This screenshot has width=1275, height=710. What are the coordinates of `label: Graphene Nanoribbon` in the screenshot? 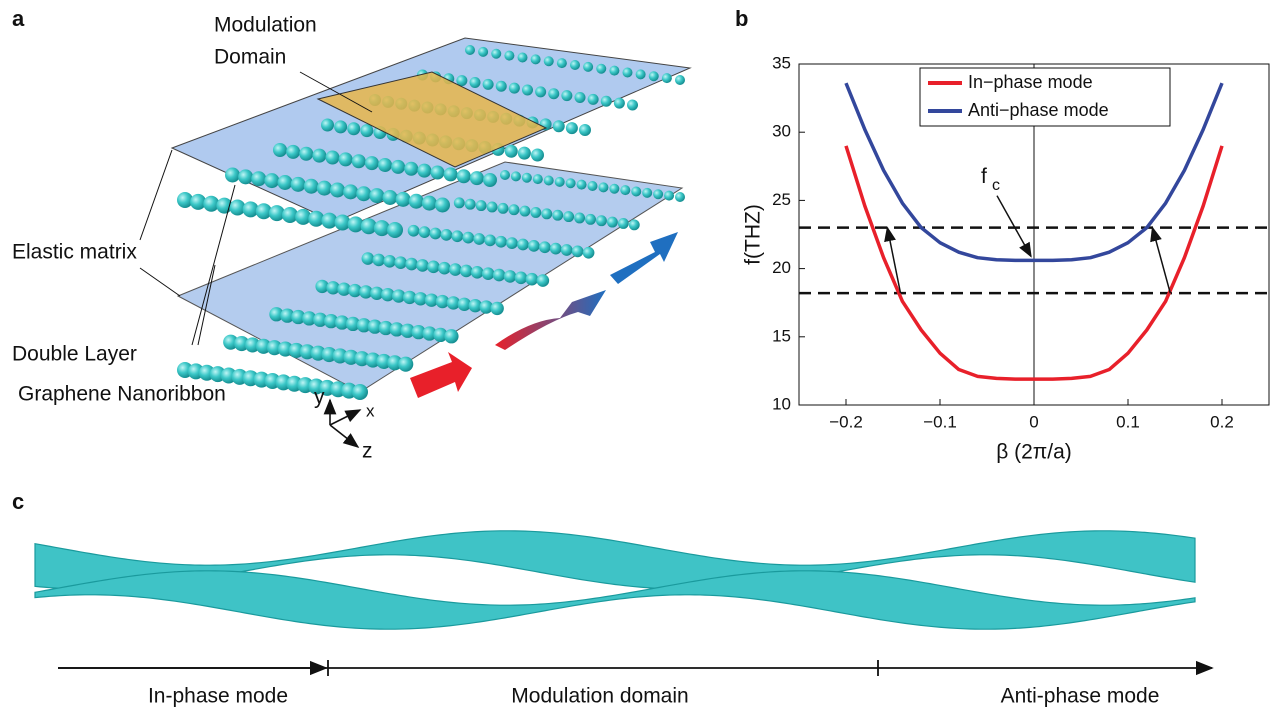 It's located at (122, 394).